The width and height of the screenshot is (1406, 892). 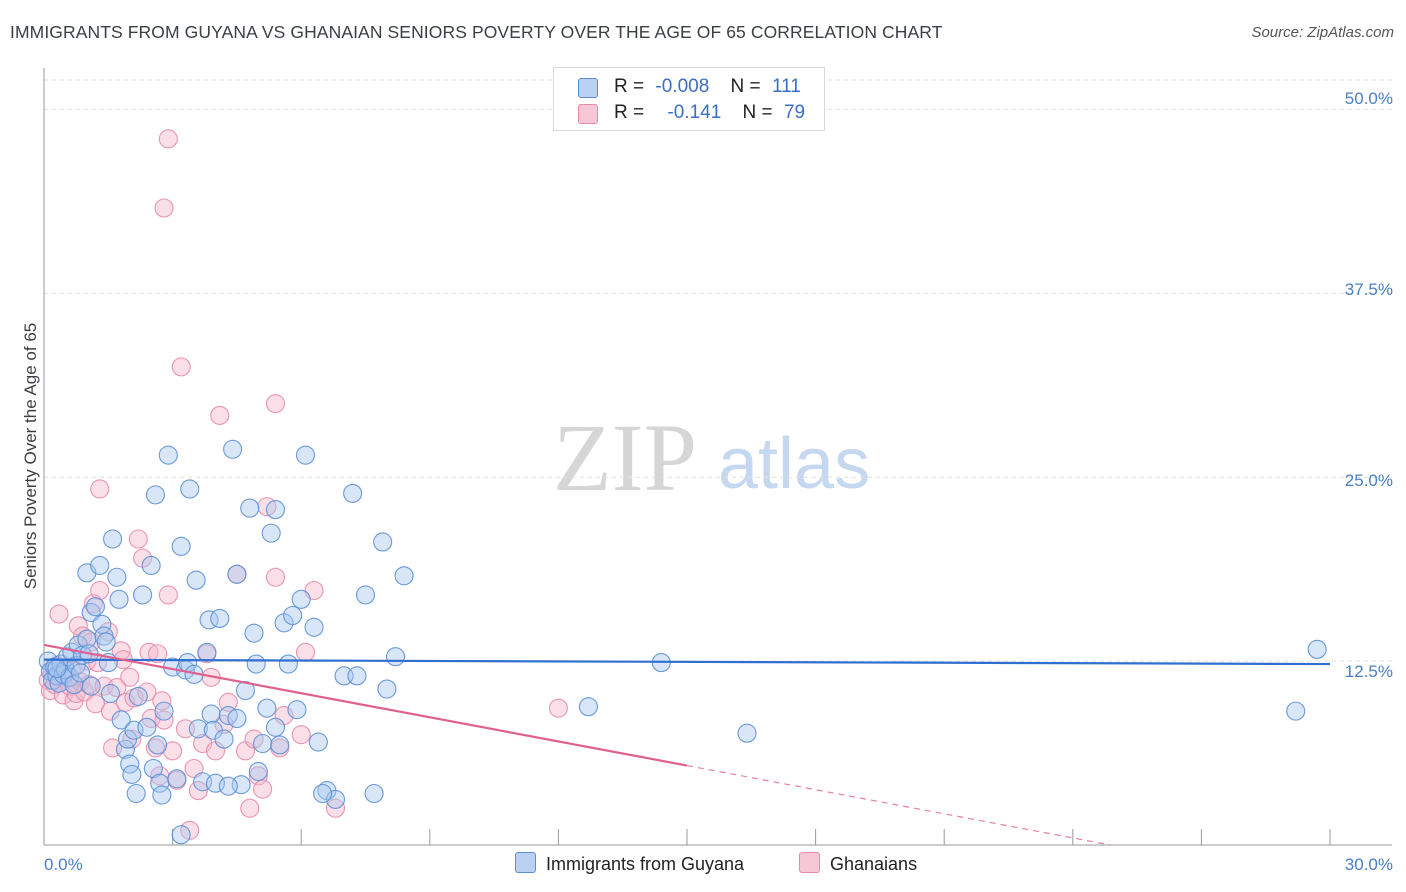 I want to click on legend-swatch-blue, so click(x=525, y=862).